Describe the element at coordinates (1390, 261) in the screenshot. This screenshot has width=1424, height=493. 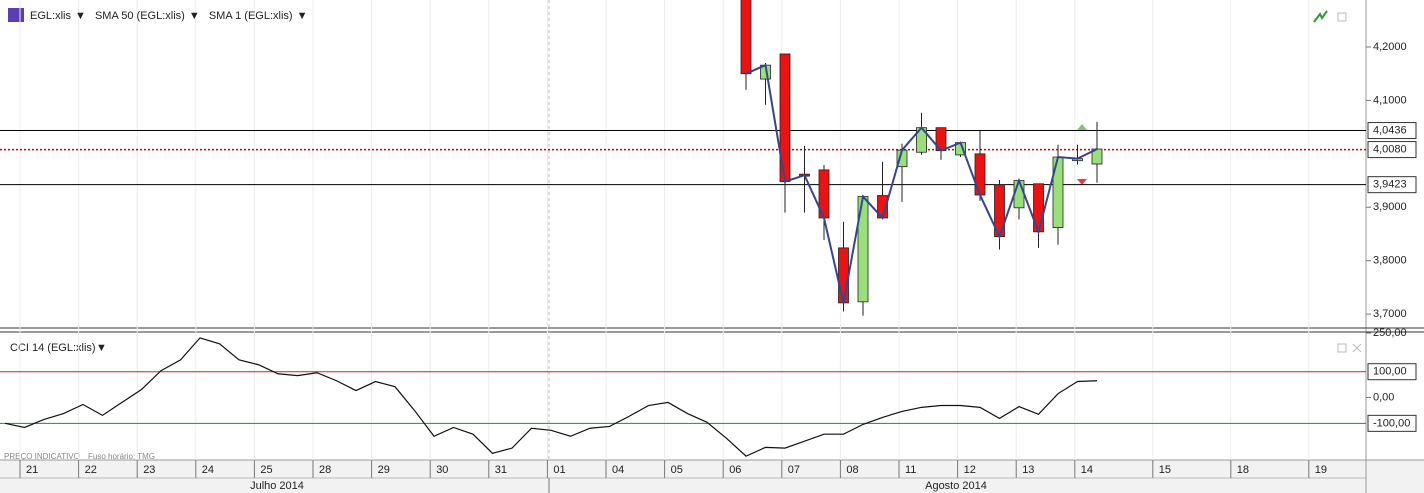
I see `y-tick-label: 3,8000` at that location.